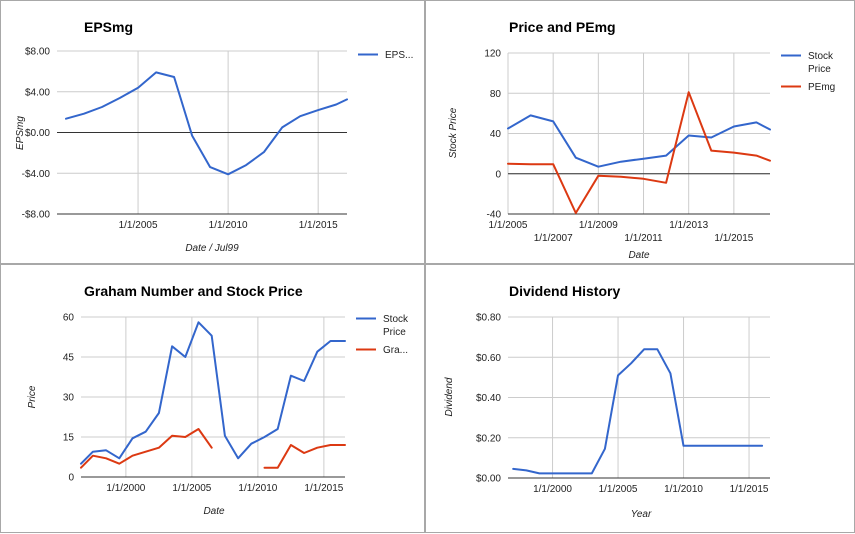 The width and height of the screenshot is (855, 534). I want to click on y-tick-label: $8.00, so click(37, 52).